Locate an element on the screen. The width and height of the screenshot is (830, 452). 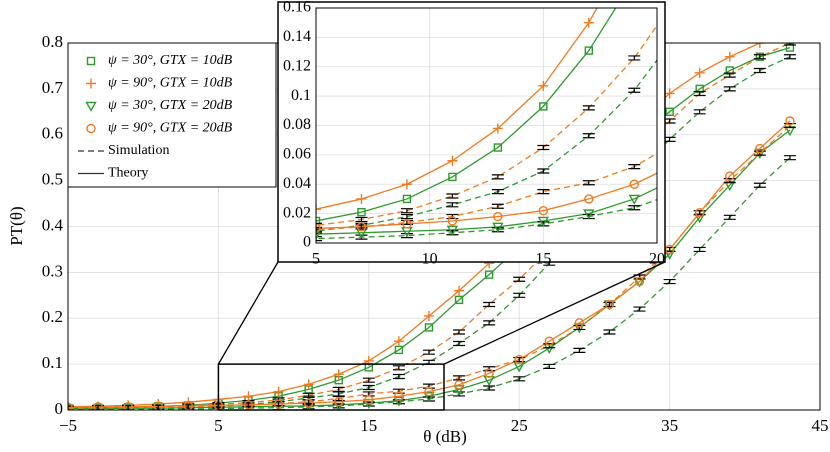
y-tick-label: 0.5 is located at coordinates (52, 179).